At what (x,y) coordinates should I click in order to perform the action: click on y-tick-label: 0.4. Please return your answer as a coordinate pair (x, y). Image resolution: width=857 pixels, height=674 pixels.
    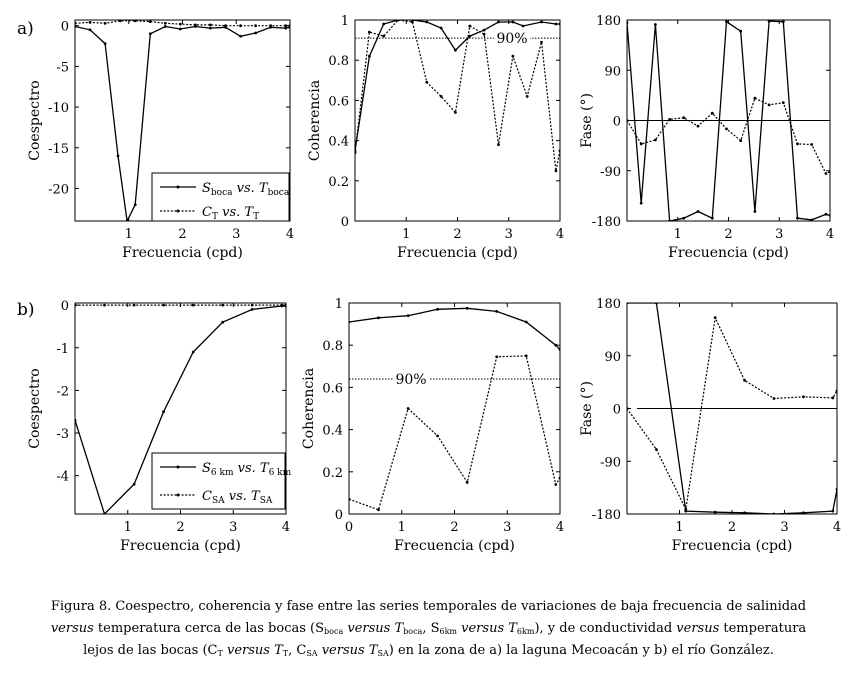
    Looking at the image, I should click on (338, 142).